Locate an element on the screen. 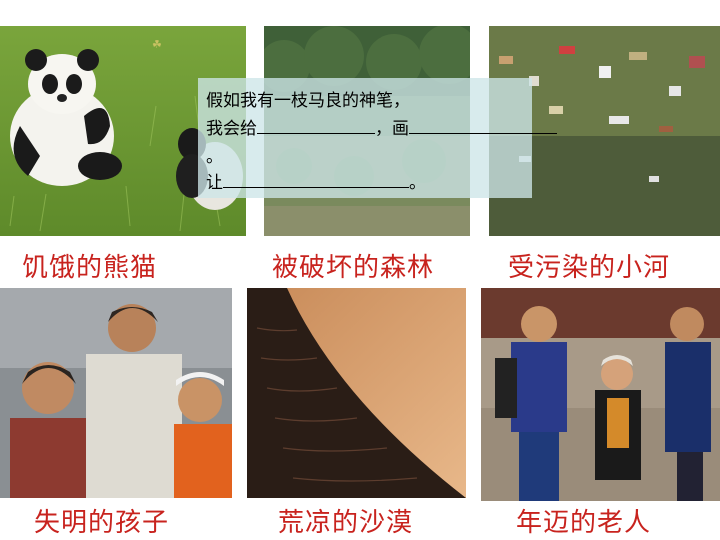  caption-damaged-forest: 被破坏的森林 is located at coordinates (353, 268).